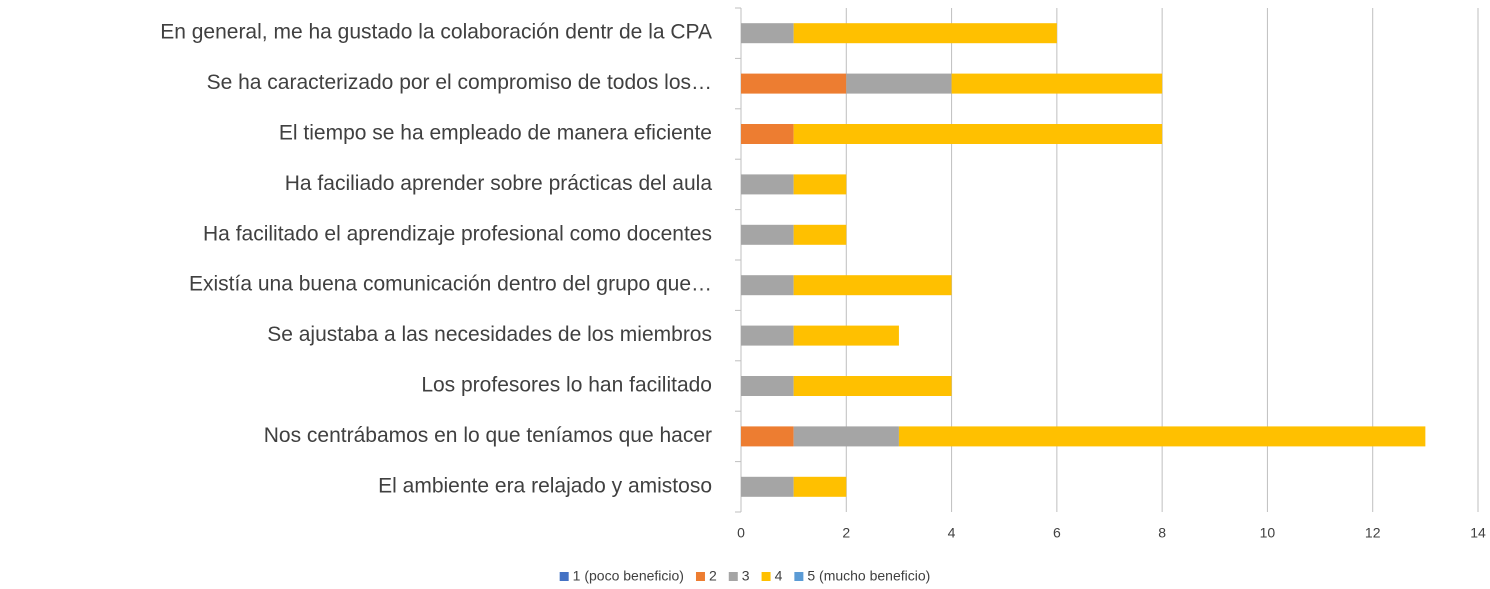 Image resolution: width=1490 pixels, height=589 pixels. What do you see at coordinates (868, 576) in the screenshot?
I see `legend-label: 5 (mucho beneficio)` at bounding box center [868, 576].